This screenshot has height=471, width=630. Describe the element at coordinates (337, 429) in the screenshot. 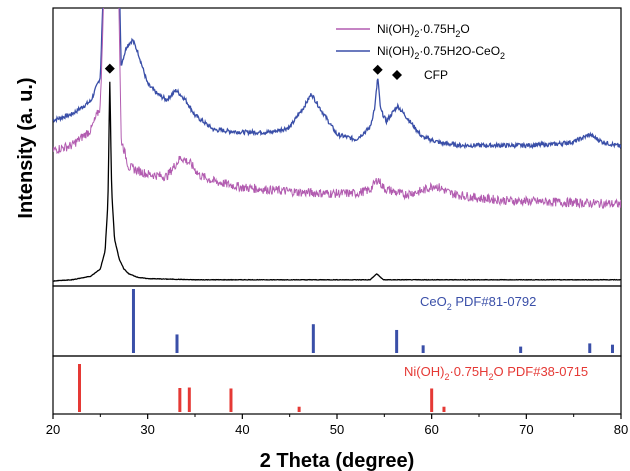

I see `x-tick-label-50: 50` at that location.